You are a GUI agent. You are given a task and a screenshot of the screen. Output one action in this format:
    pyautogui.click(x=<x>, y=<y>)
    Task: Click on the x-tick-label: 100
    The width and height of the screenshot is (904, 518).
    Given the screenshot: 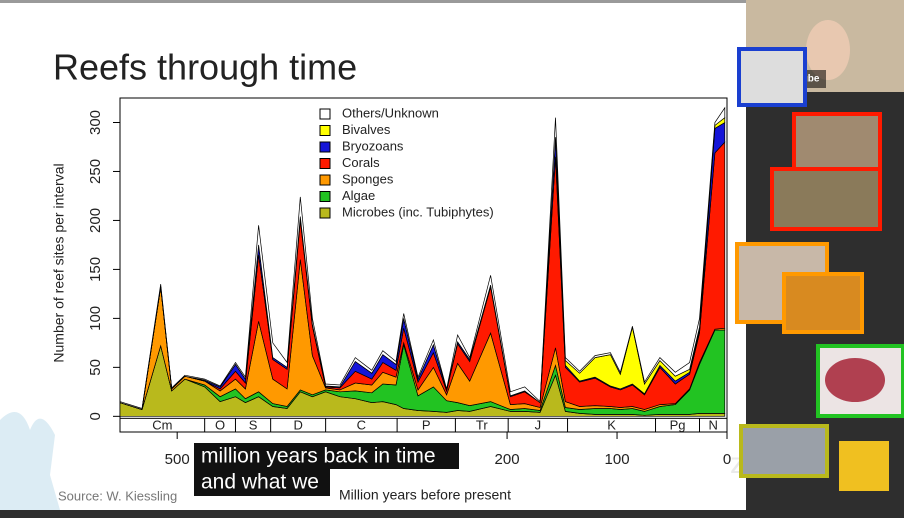 What is the action you would take?
    pyautogui.click(x=617, y=459)
    